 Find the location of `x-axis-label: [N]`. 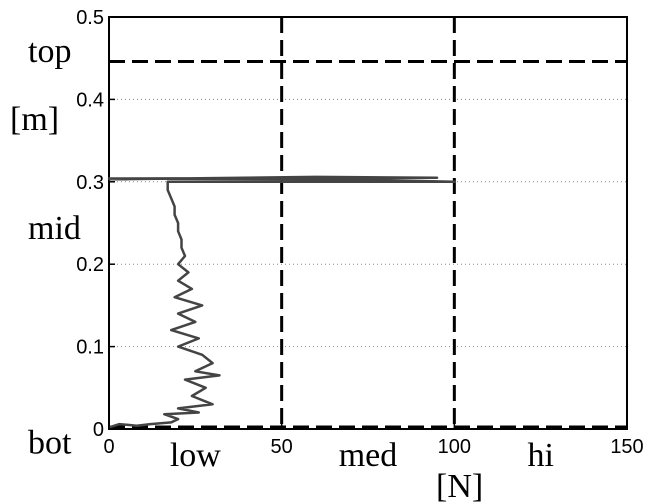

x-axis-label: [N] is located at coordinates (459, 485).